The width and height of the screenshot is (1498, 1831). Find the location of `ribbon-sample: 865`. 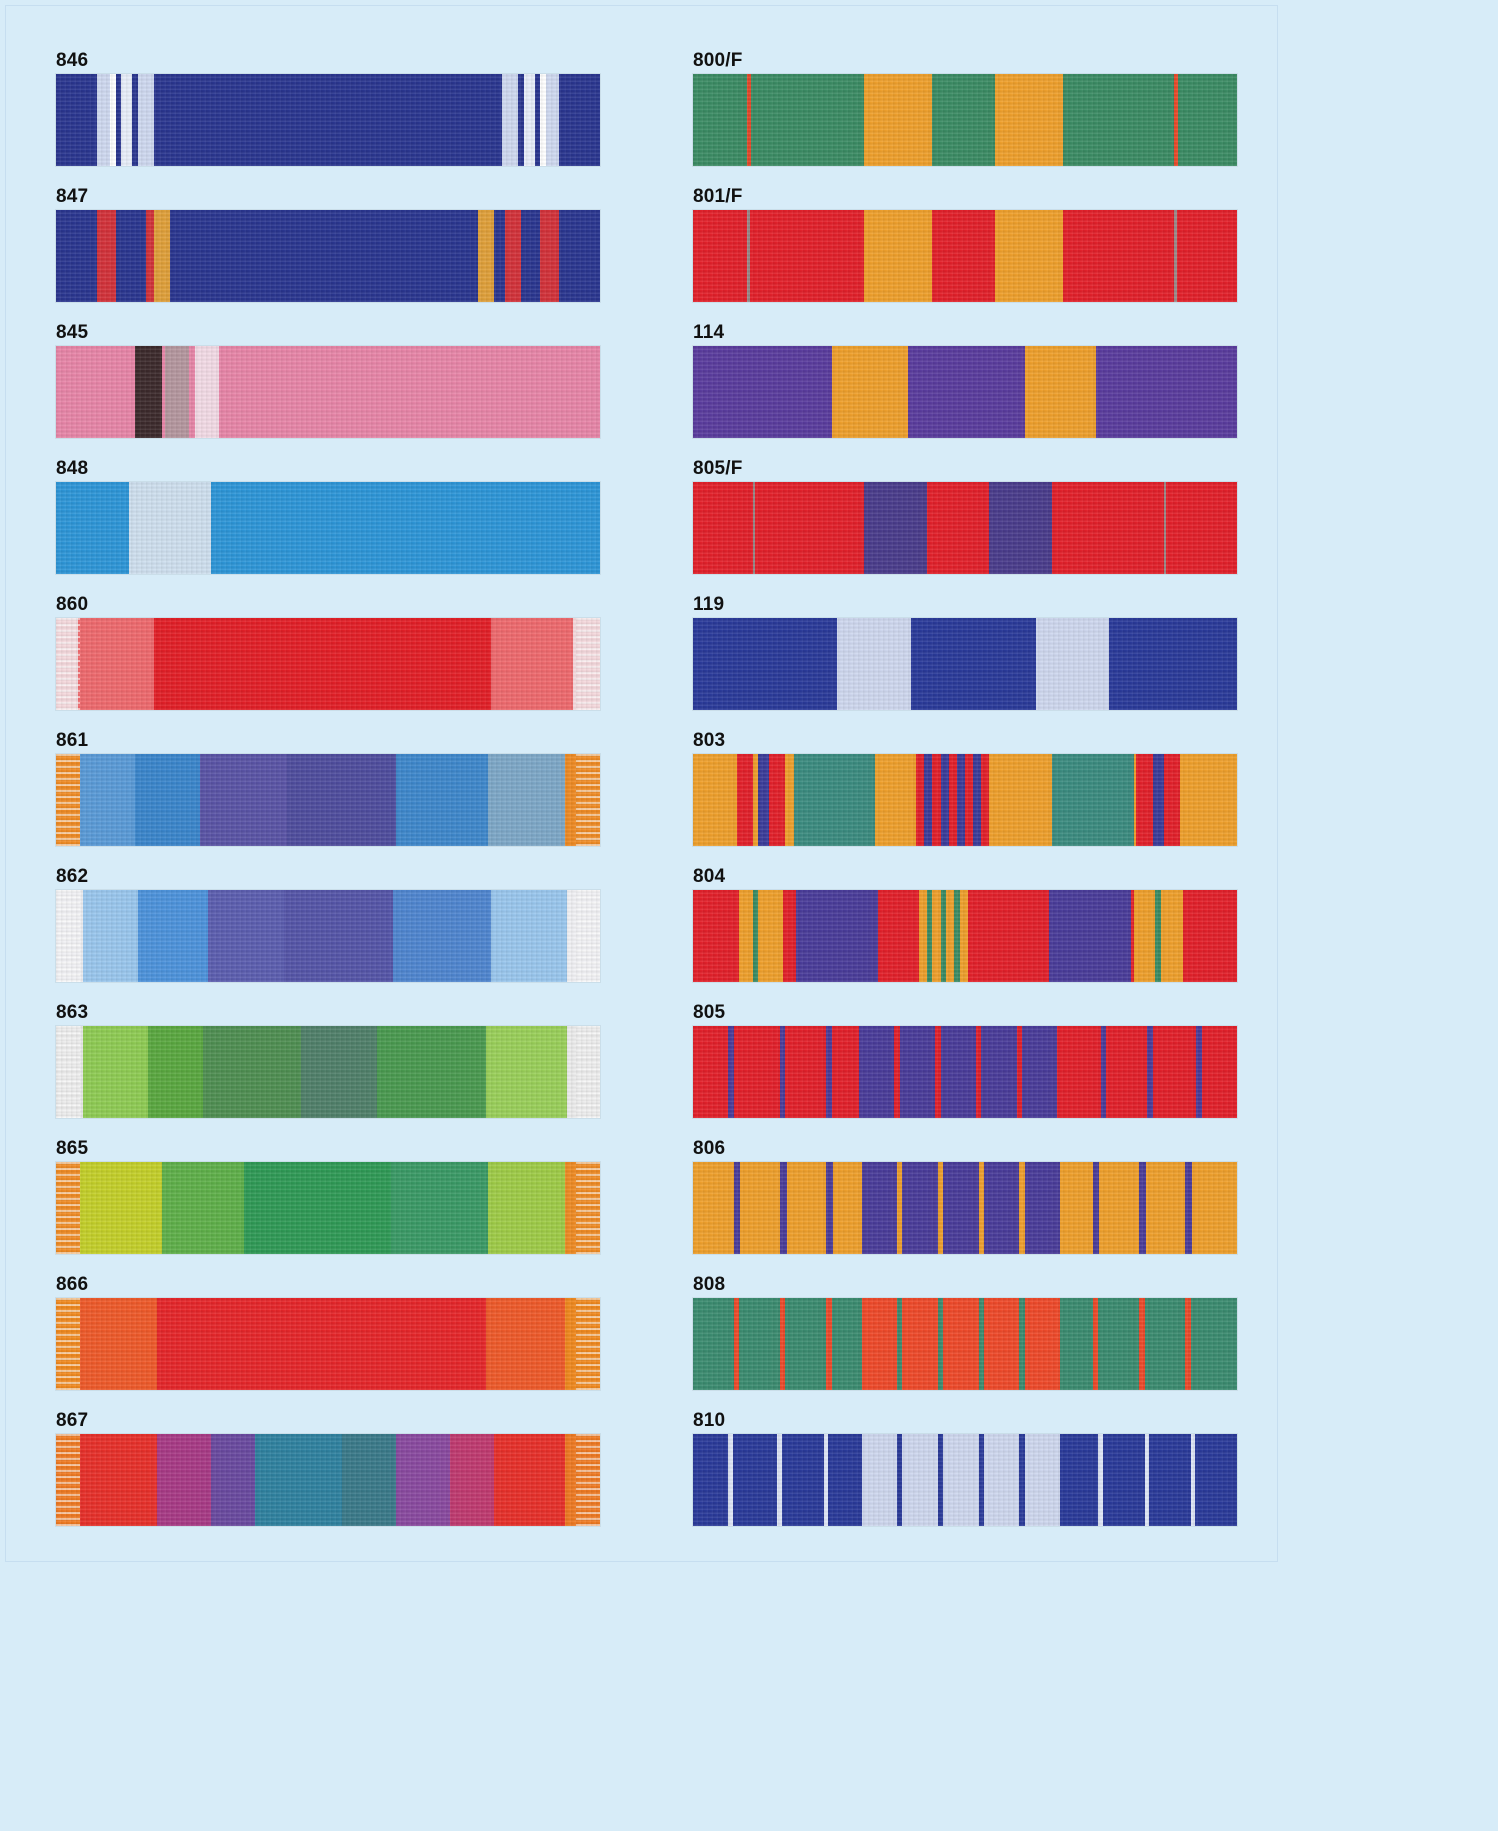

ribbon-sample: 865 is located at coordinates (328, 1204).